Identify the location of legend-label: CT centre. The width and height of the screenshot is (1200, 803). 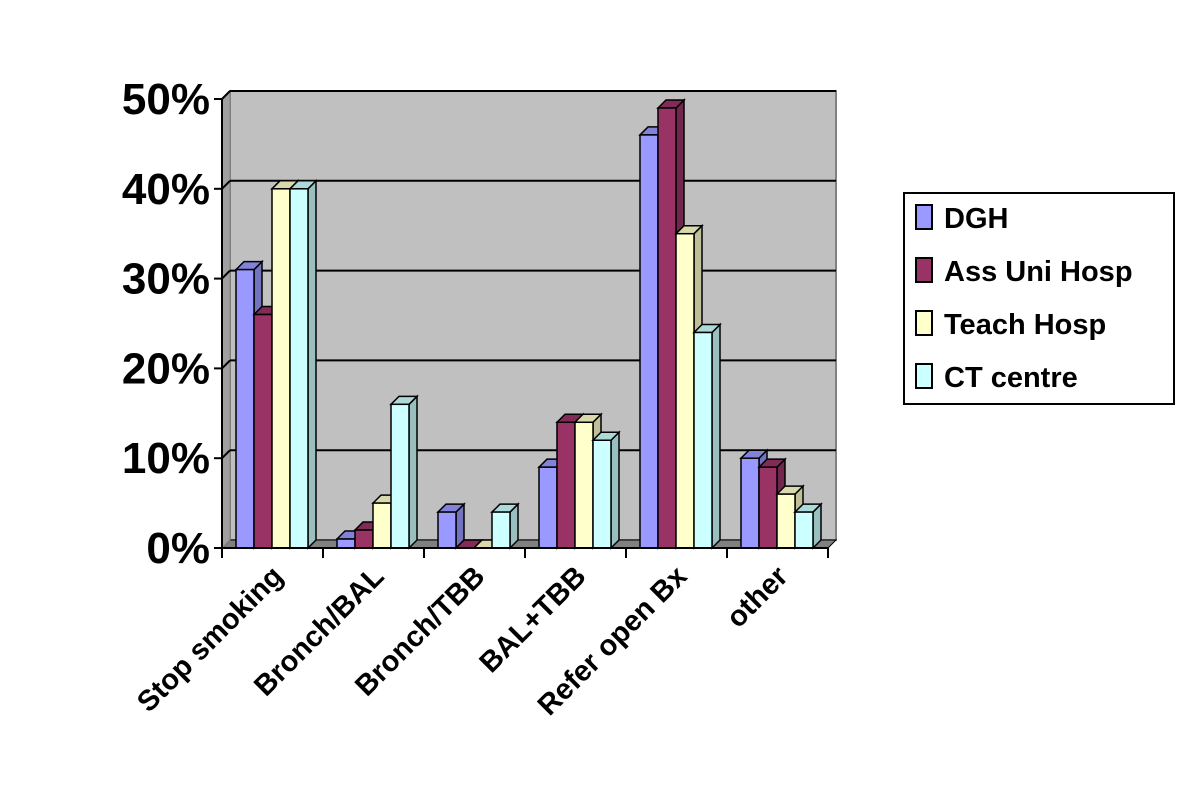
(1011, 378).